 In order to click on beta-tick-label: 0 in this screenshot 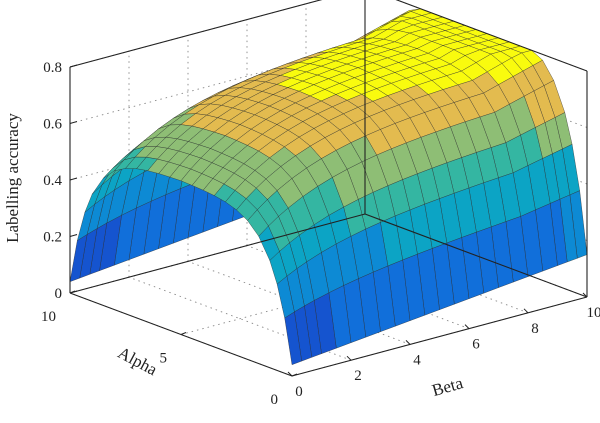, I will do `click(299, 392)`.